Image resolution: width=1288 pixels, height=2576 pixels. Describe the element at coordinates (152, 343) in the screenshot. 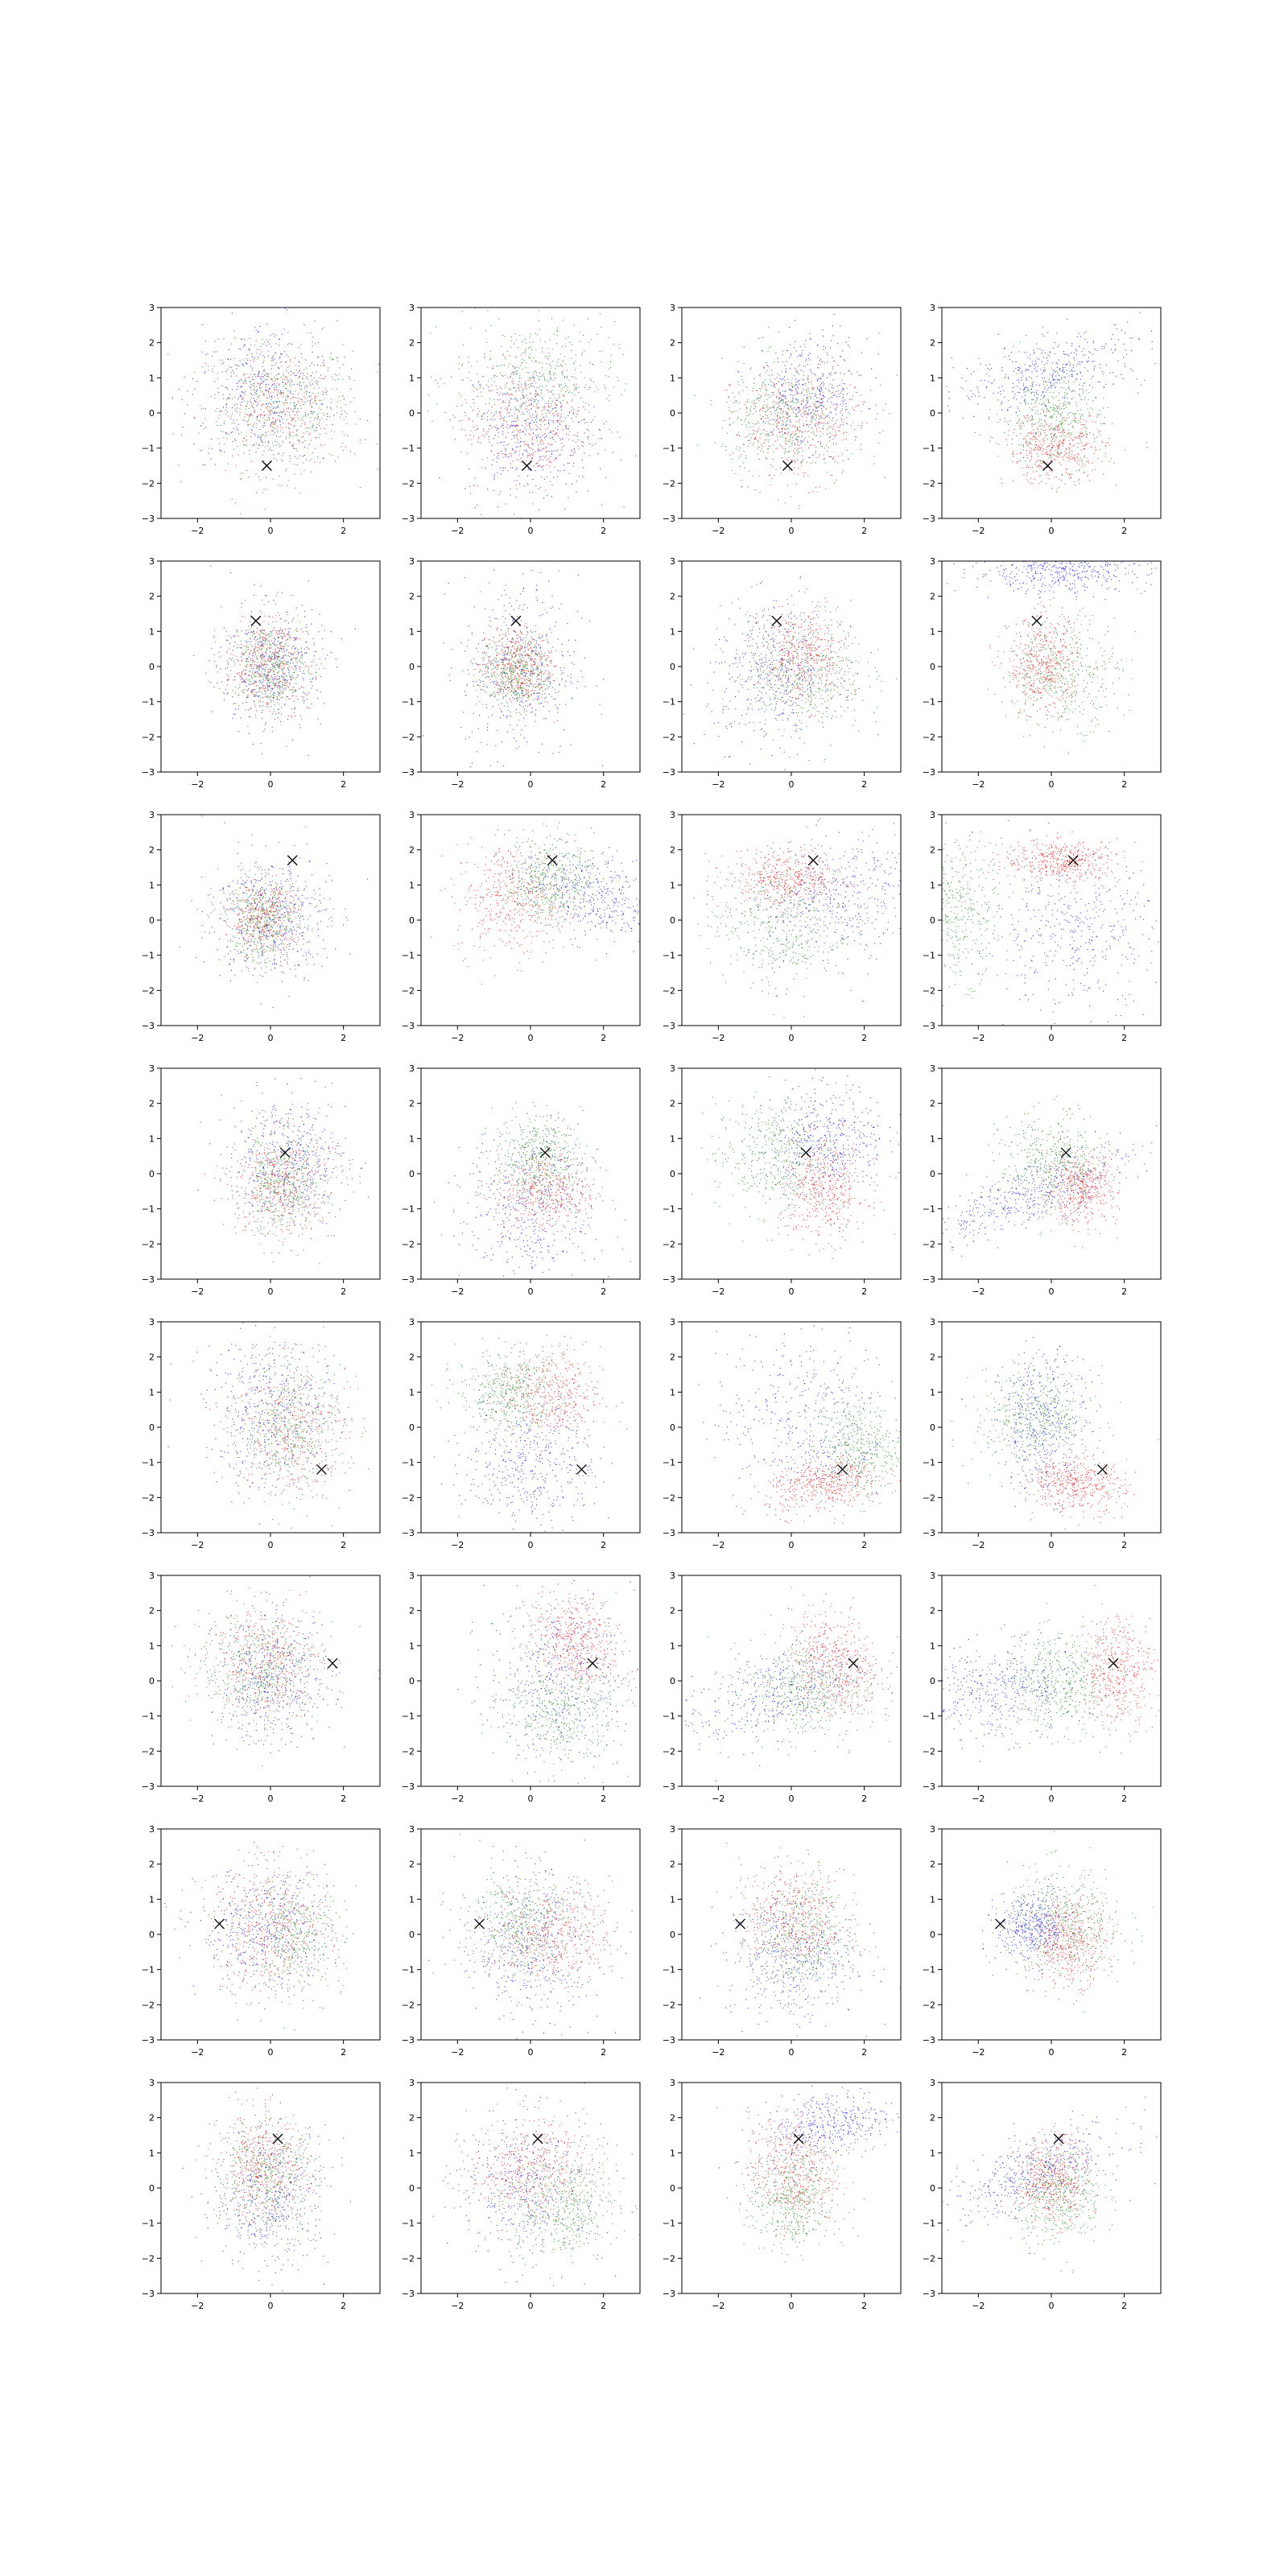

I see `y-tick-label: 2` at that location.